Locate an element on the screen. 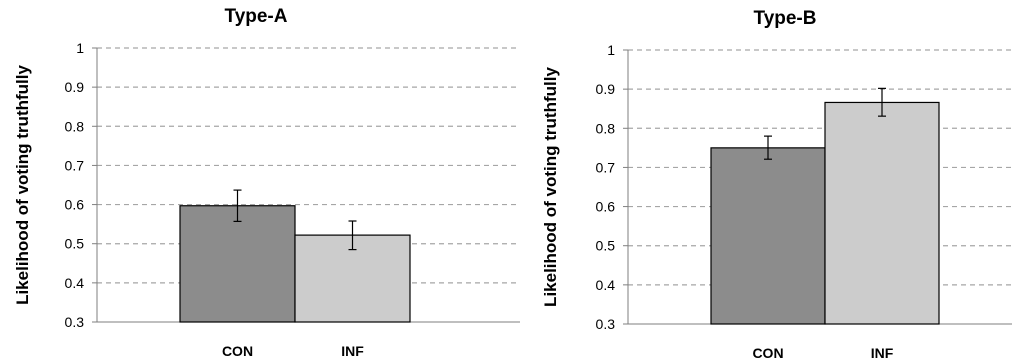  chart-title: Type-A is located at coordinates (256, 16).